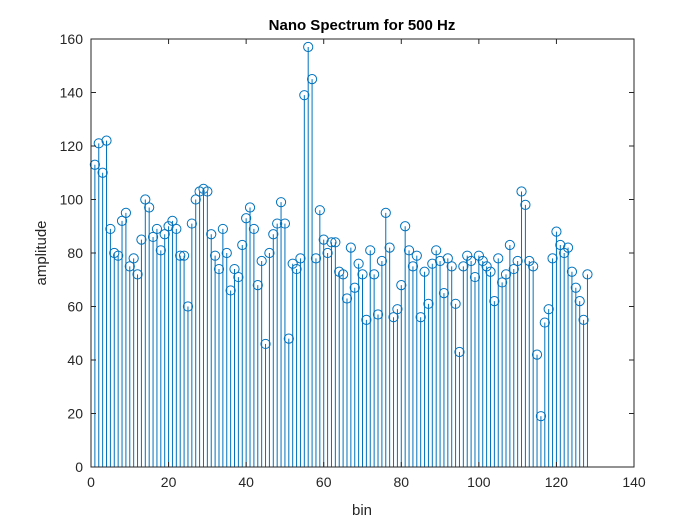 The width and height of the screenshot is (700, 525). I want to click on y-tick-label: 80, so click(75, 253).